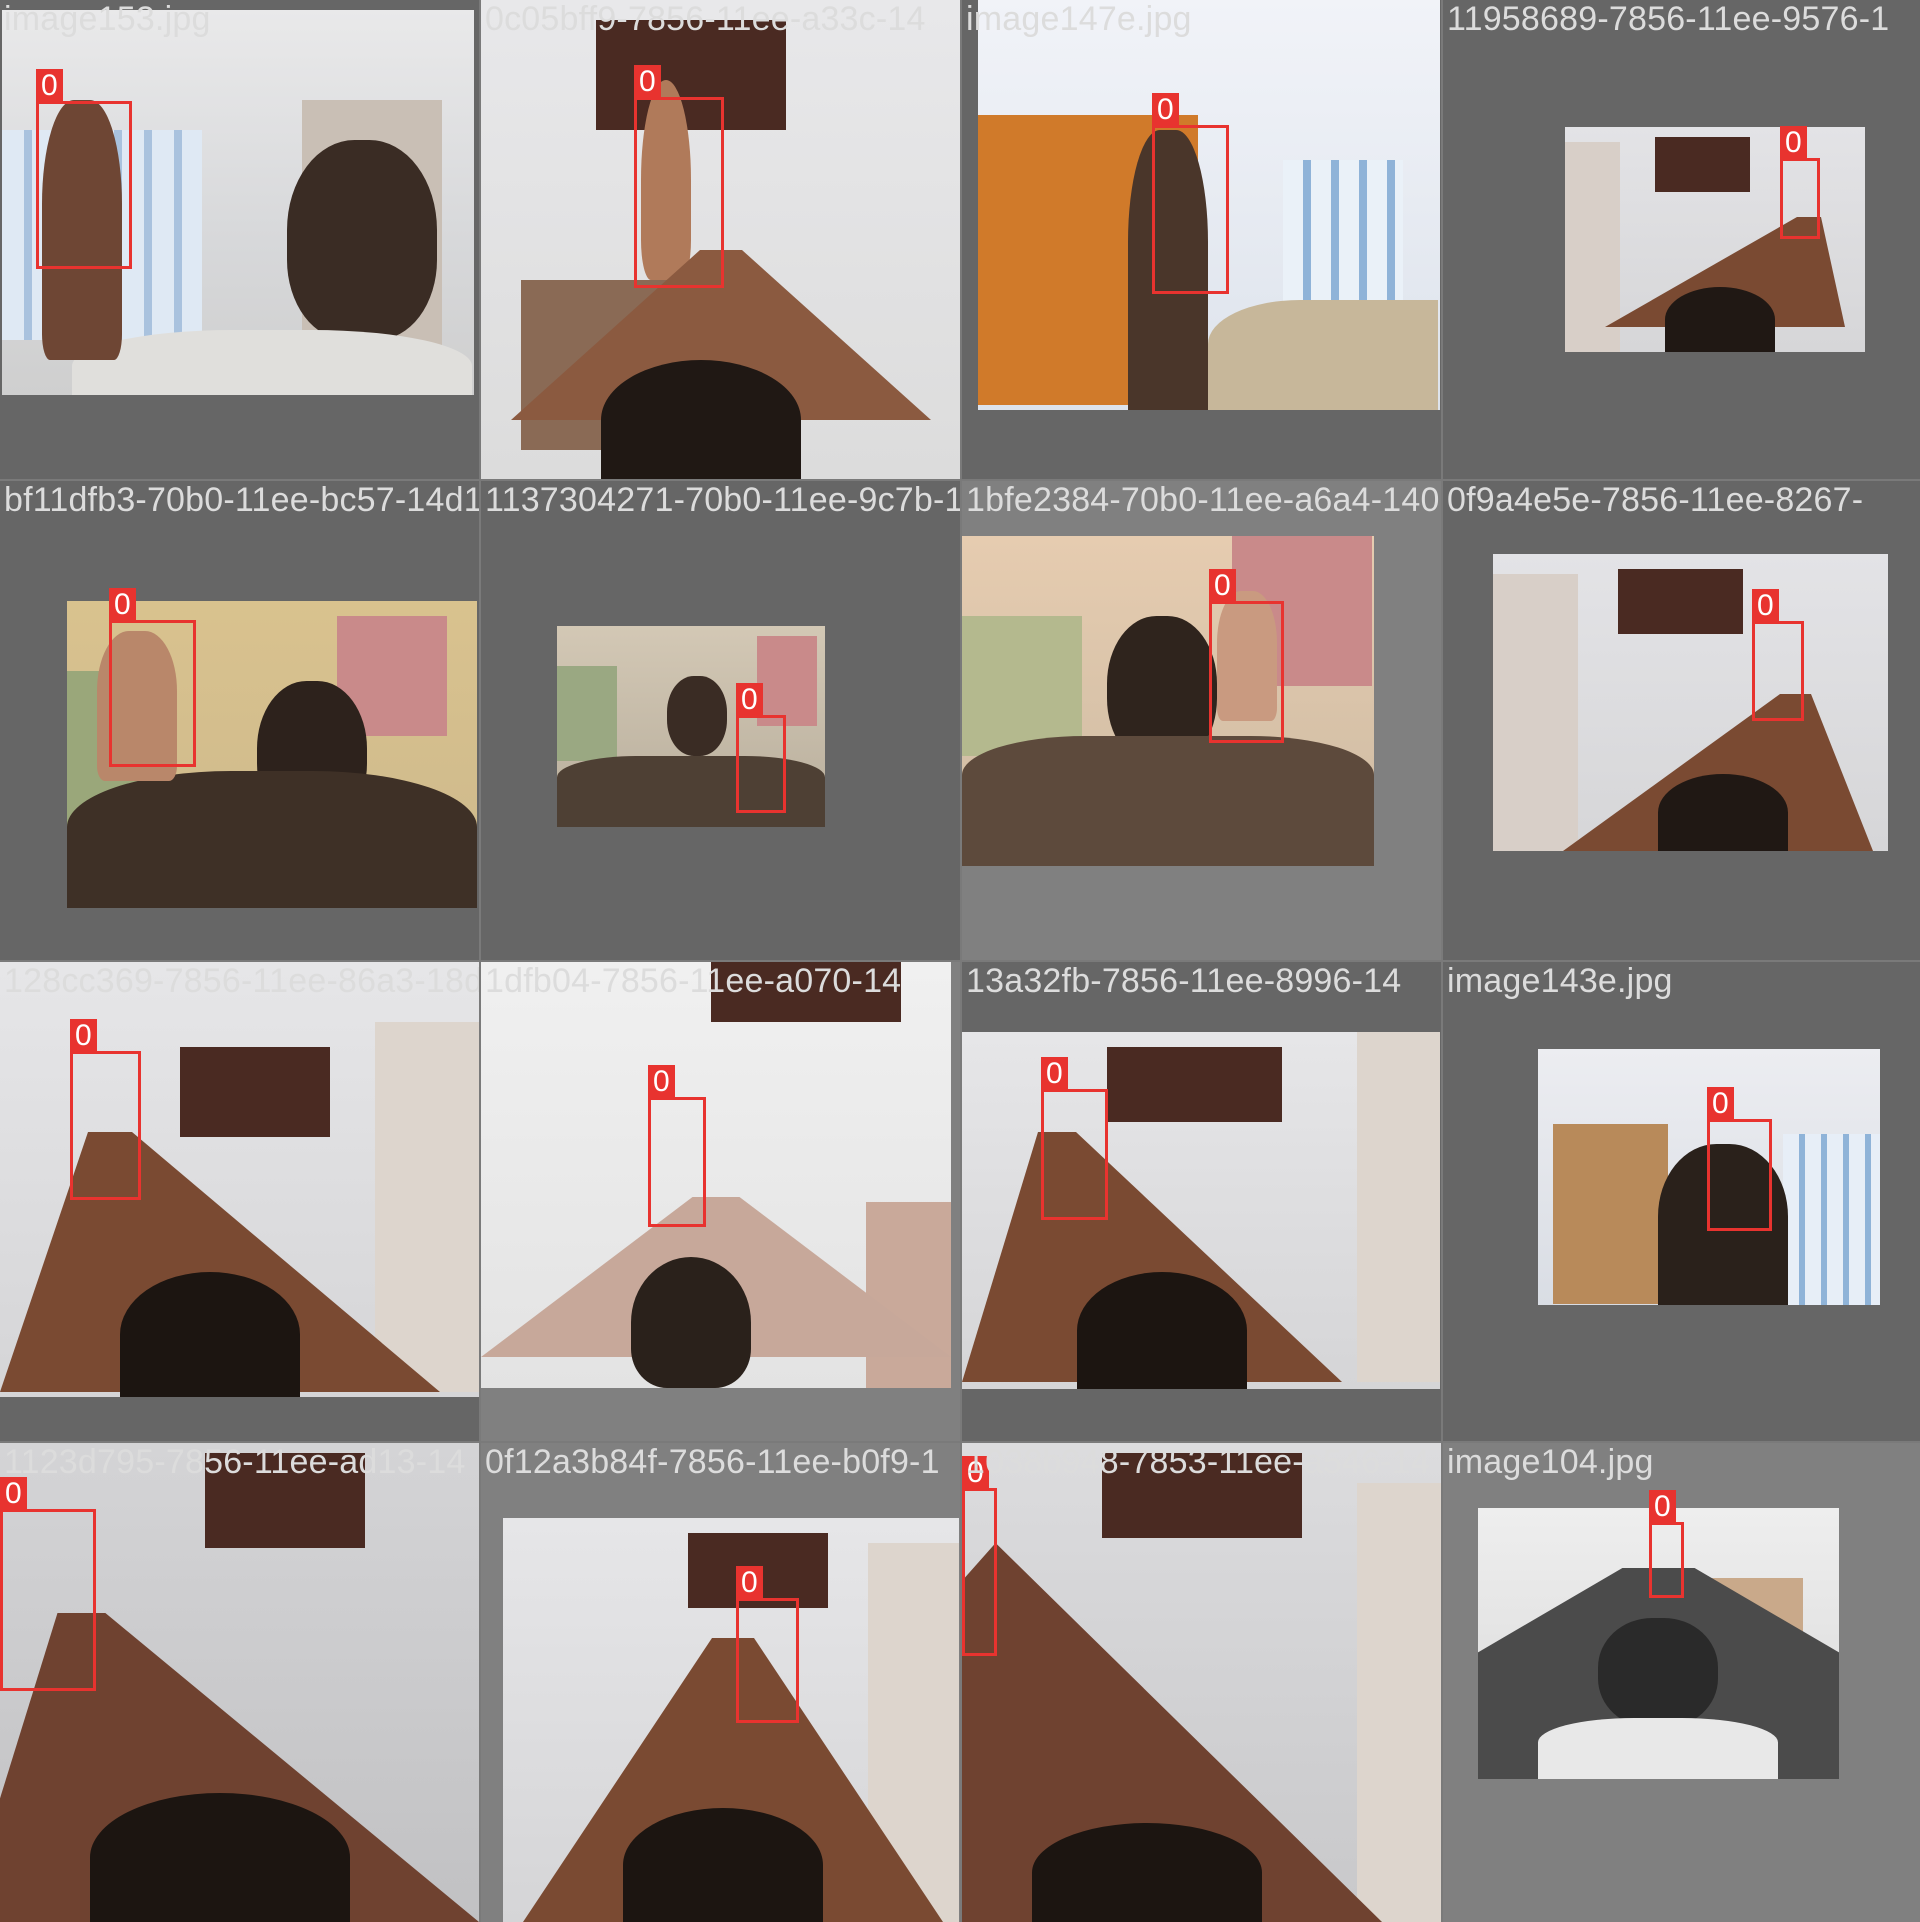 This screenshot has width=1920, height=1922. What do you see at coordinates (1560, 981) in the screenshot?
I see `image-filename: image143e.jpg` at bounding box center [1560, 981].